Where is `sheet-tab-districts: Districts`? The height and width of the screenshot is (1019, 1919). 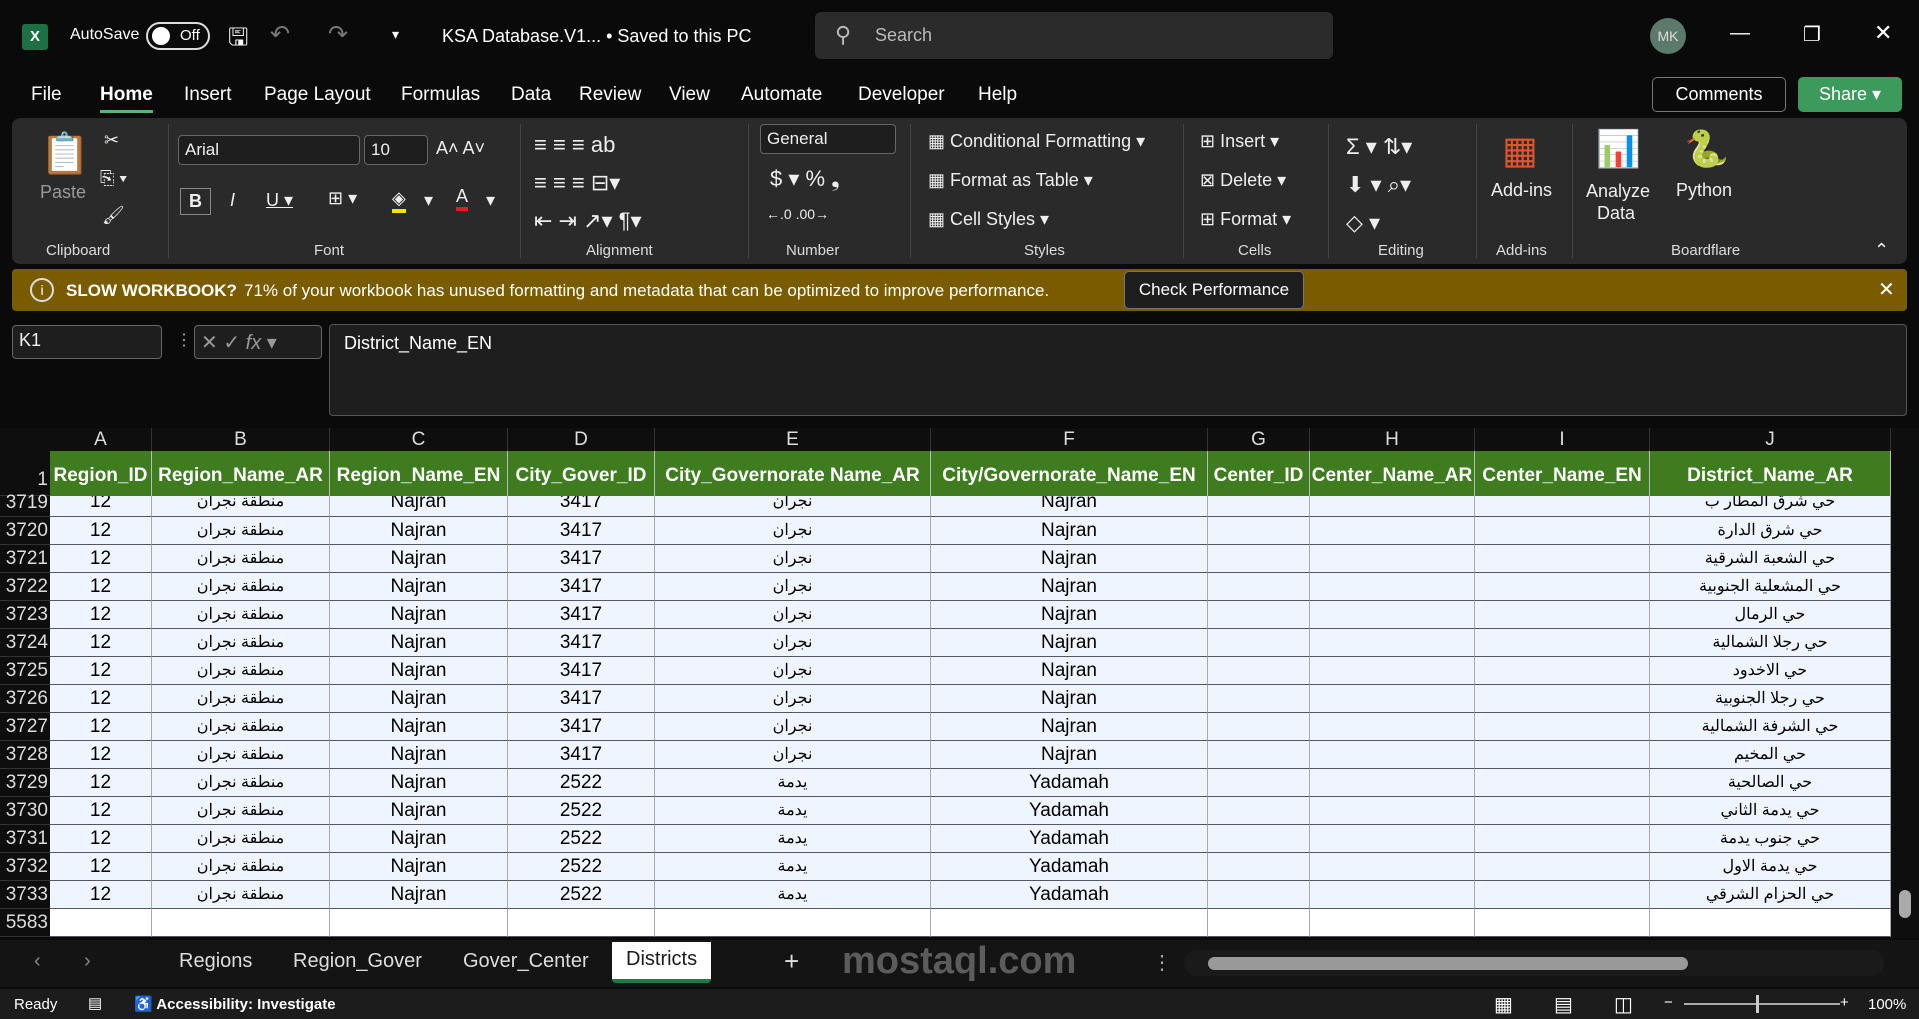 sheet-tab-districts: Districts is located at coordinates (662, 962).